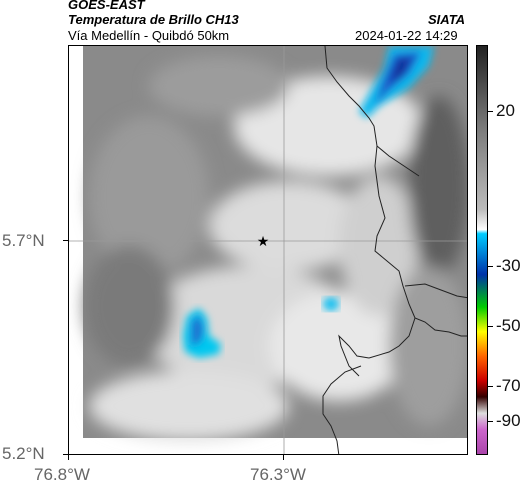 Image resolution: width=526 pixels, height=491 pixels. What do you see at coordinates (202, 333) in the screenshot?
I see `cold-cloud-west` at bounding box center [202, 333].